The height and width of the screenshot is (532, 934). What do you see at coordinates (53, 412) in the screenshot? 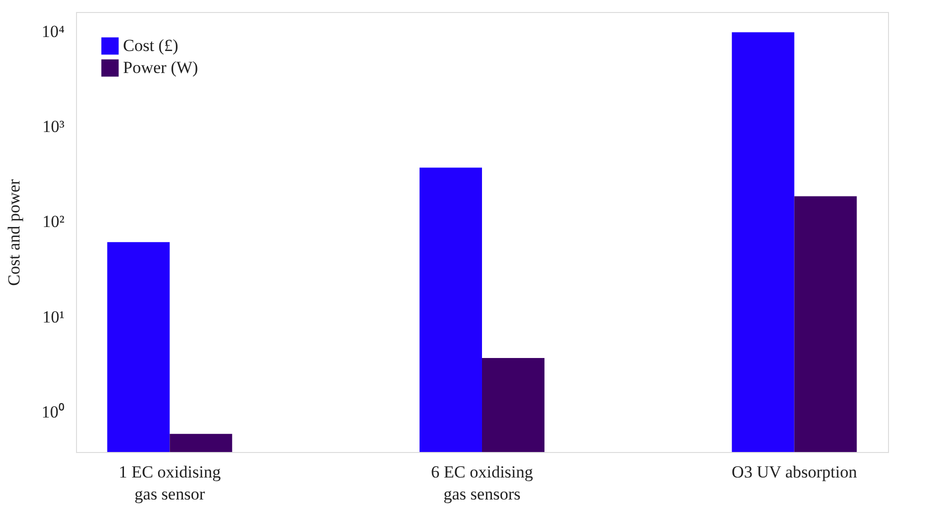
I see `y-tick-label: 10⁰` at bounding box center [53, 412].